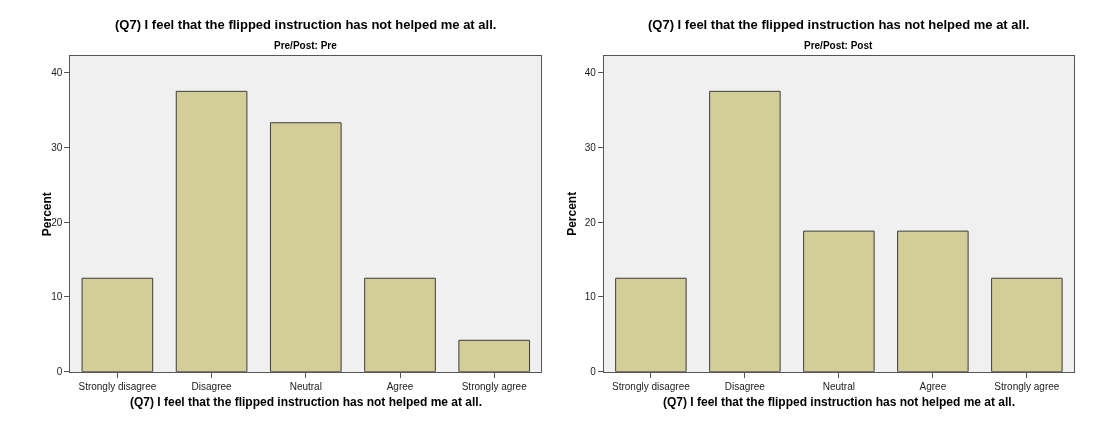  What do you see at coordinates (839, 45) in the screenshot?
I see `chart-subtitle: Pre/Post: Post` at bounding box center [839, 45].